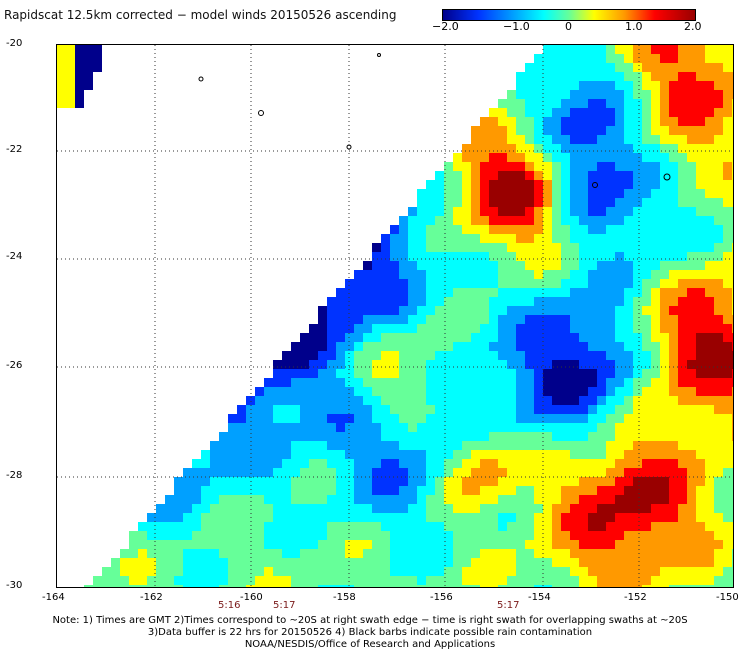  Describe the element at coordinates (14, 43) in the screenshot. I see `lat-label-20s: -20` at that location.